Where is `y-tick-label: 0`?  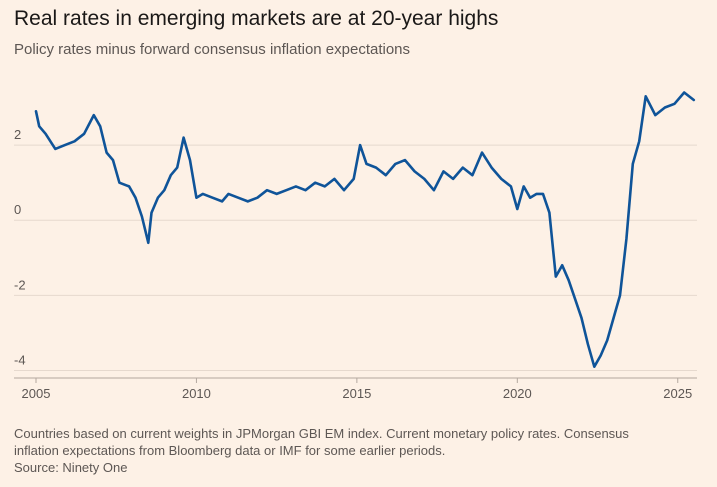 y-tick-label: 0 is located at coordinates (17, 209).